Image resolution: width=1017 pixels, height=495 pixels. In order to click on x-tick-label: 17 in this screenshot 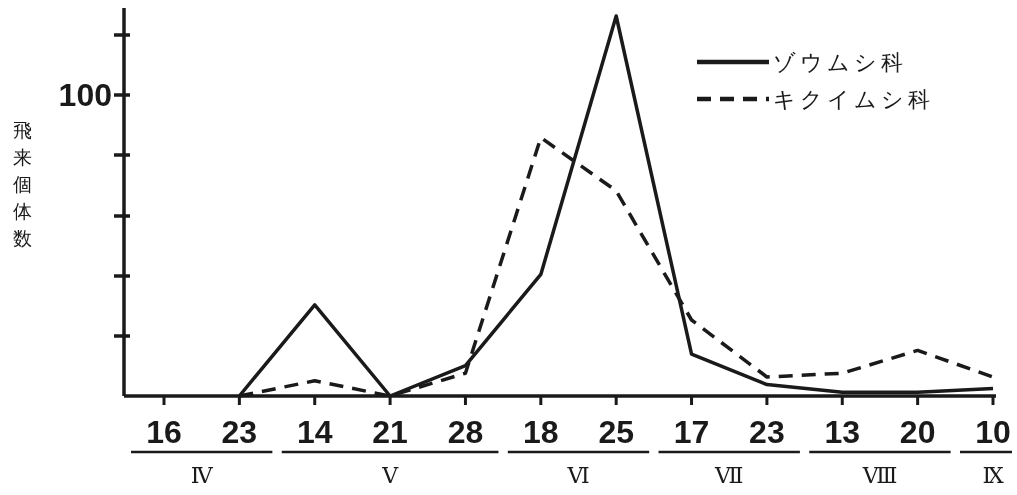, I will do `click(691, 432)`.